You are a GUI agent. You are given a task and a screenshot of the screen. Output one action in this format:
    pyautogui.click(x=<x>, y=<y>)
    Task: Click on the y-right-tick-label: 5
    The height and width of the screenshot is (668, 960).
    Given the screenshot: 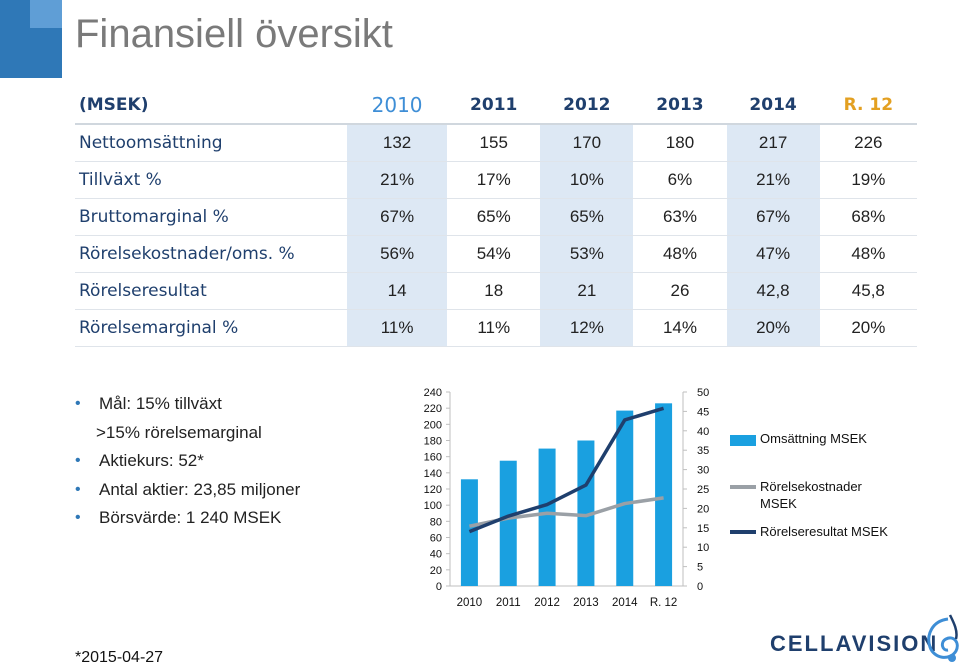 What is the action you would take?
    pyautogui.click(x=700, y=568)
    